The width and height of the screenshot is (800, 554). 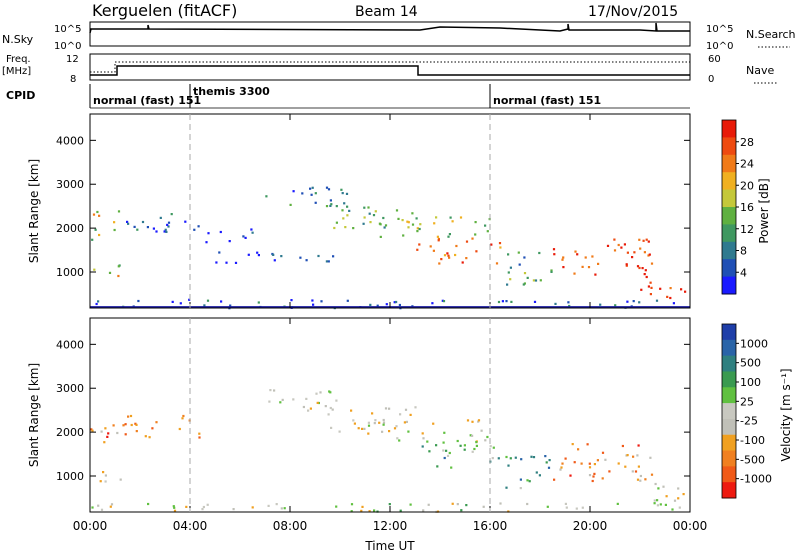 What do you see at coordinates (70, 272) in the screenshot?
I see `y-tick-label: 1000` at bounding box center [70, 272].